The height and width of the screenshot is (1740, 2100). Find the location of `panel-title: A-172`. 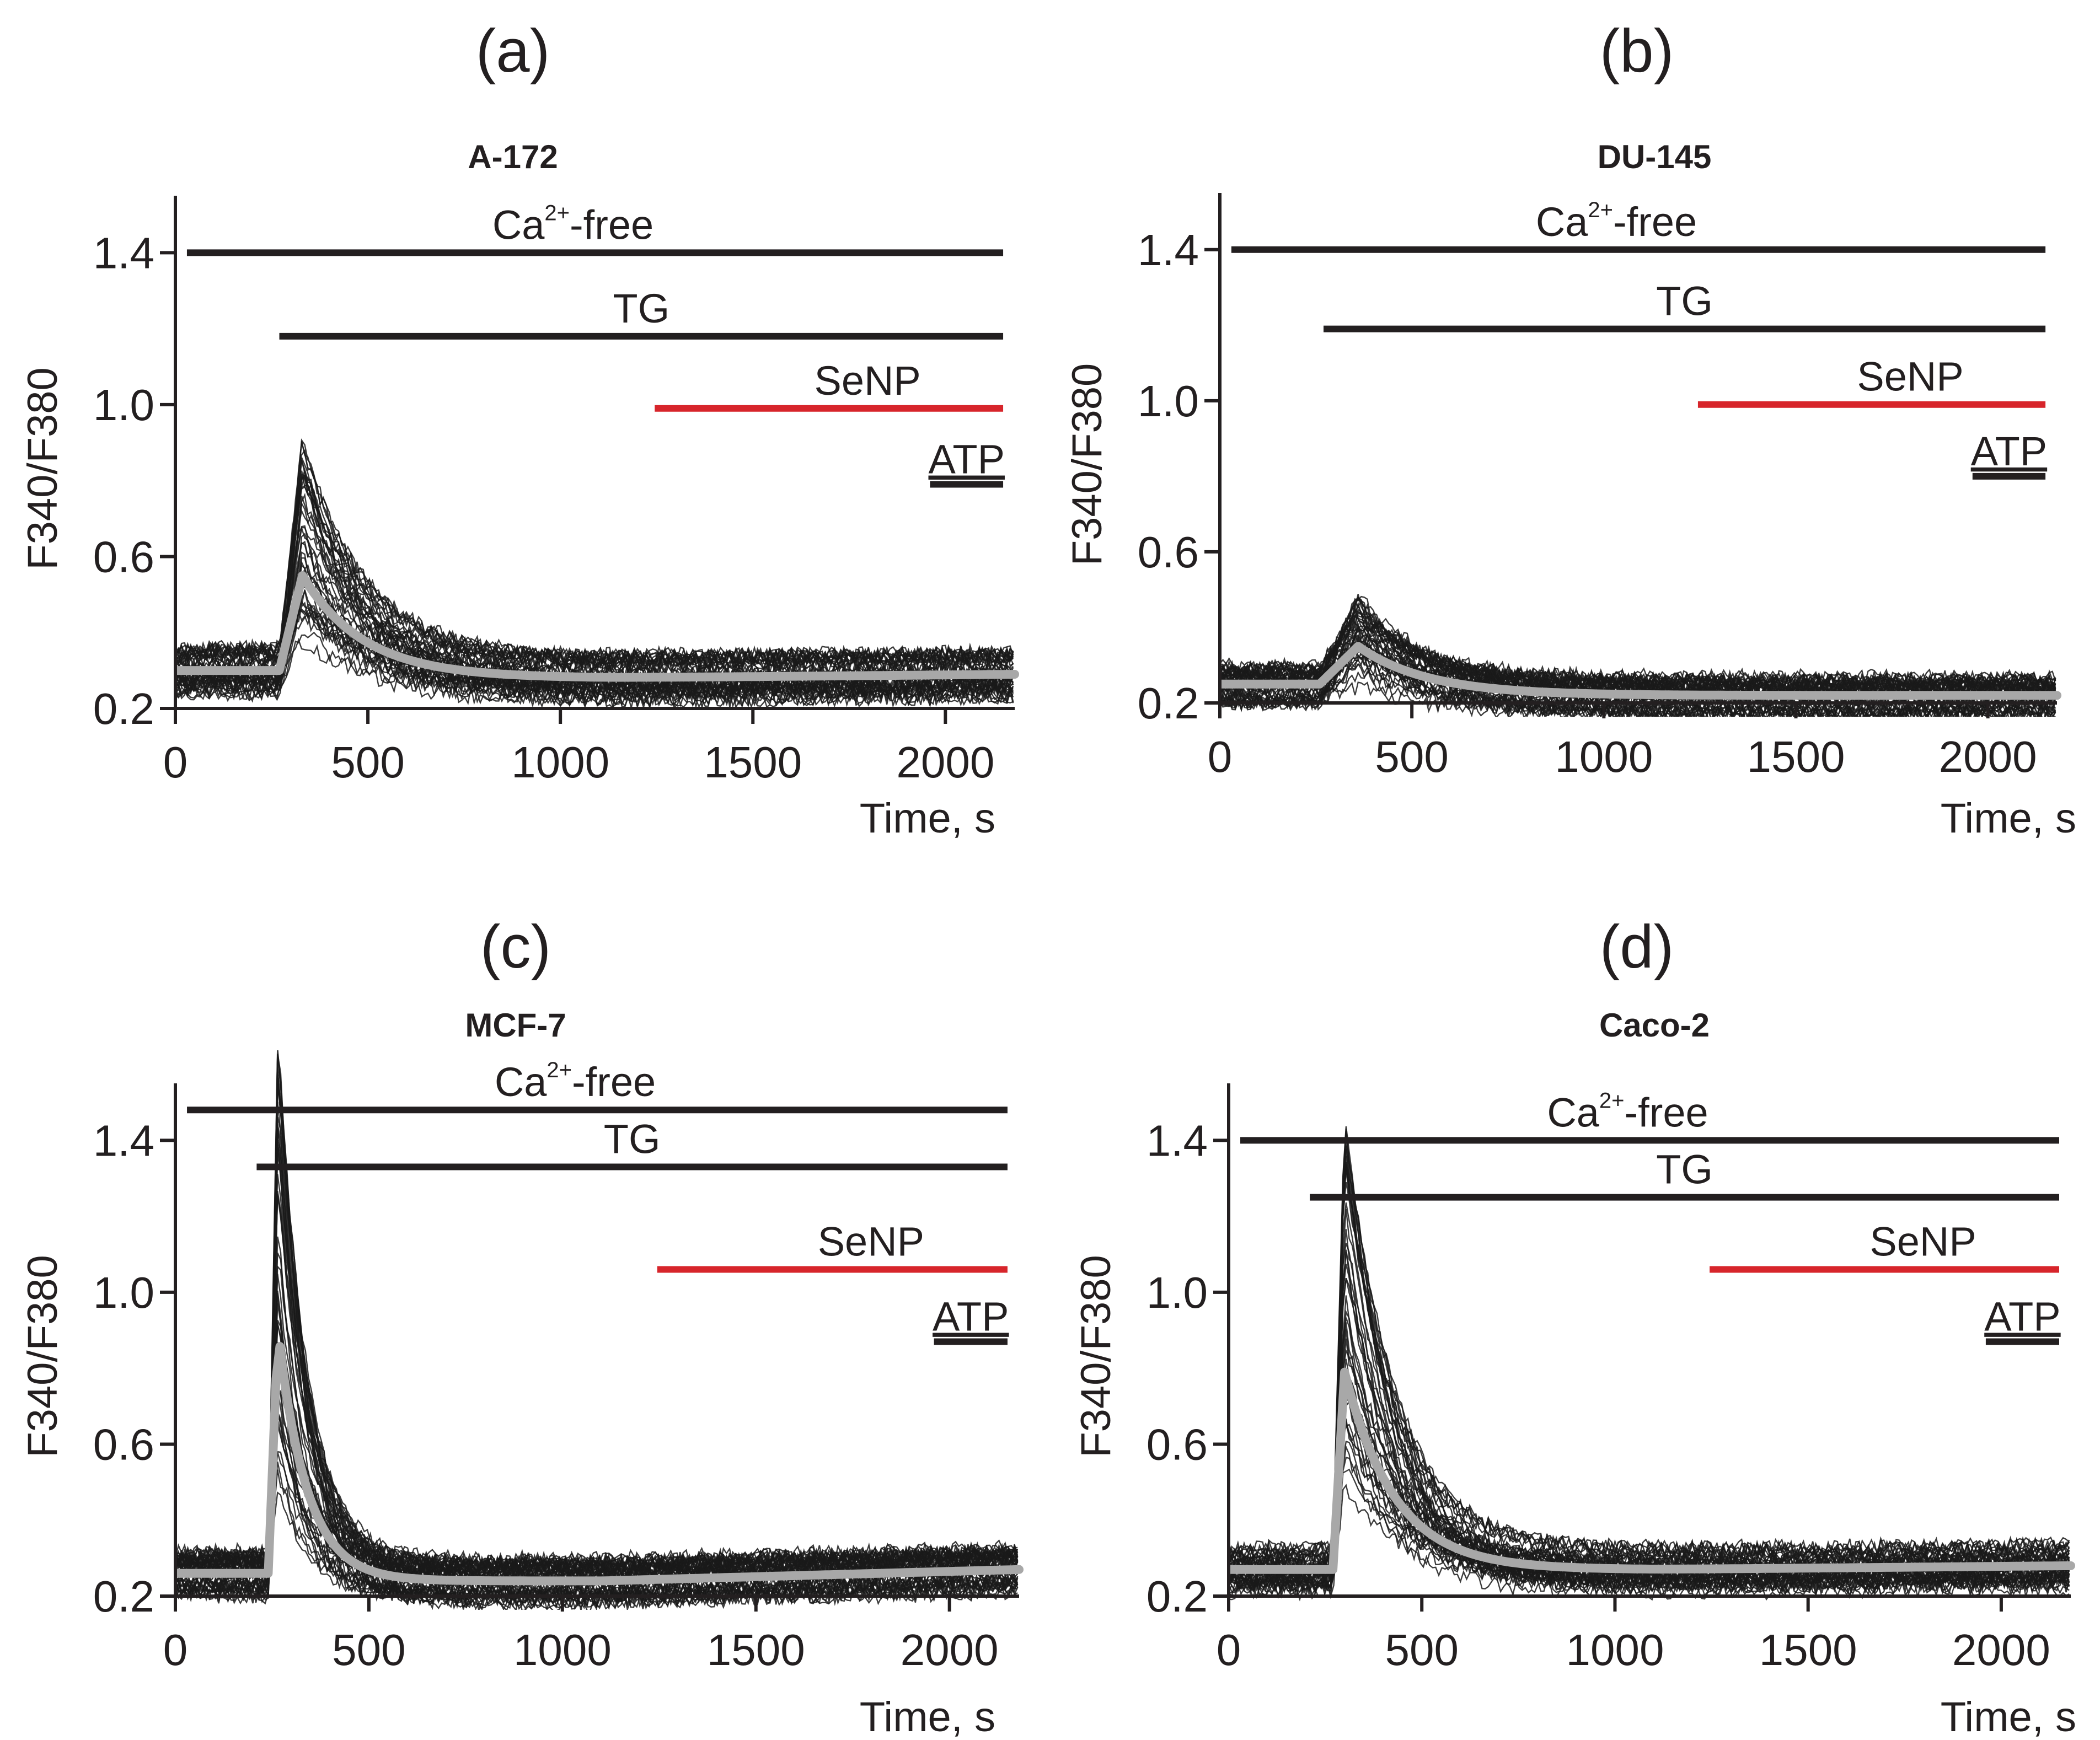

panel-title: A-172 is located at coordinates (513, 157).